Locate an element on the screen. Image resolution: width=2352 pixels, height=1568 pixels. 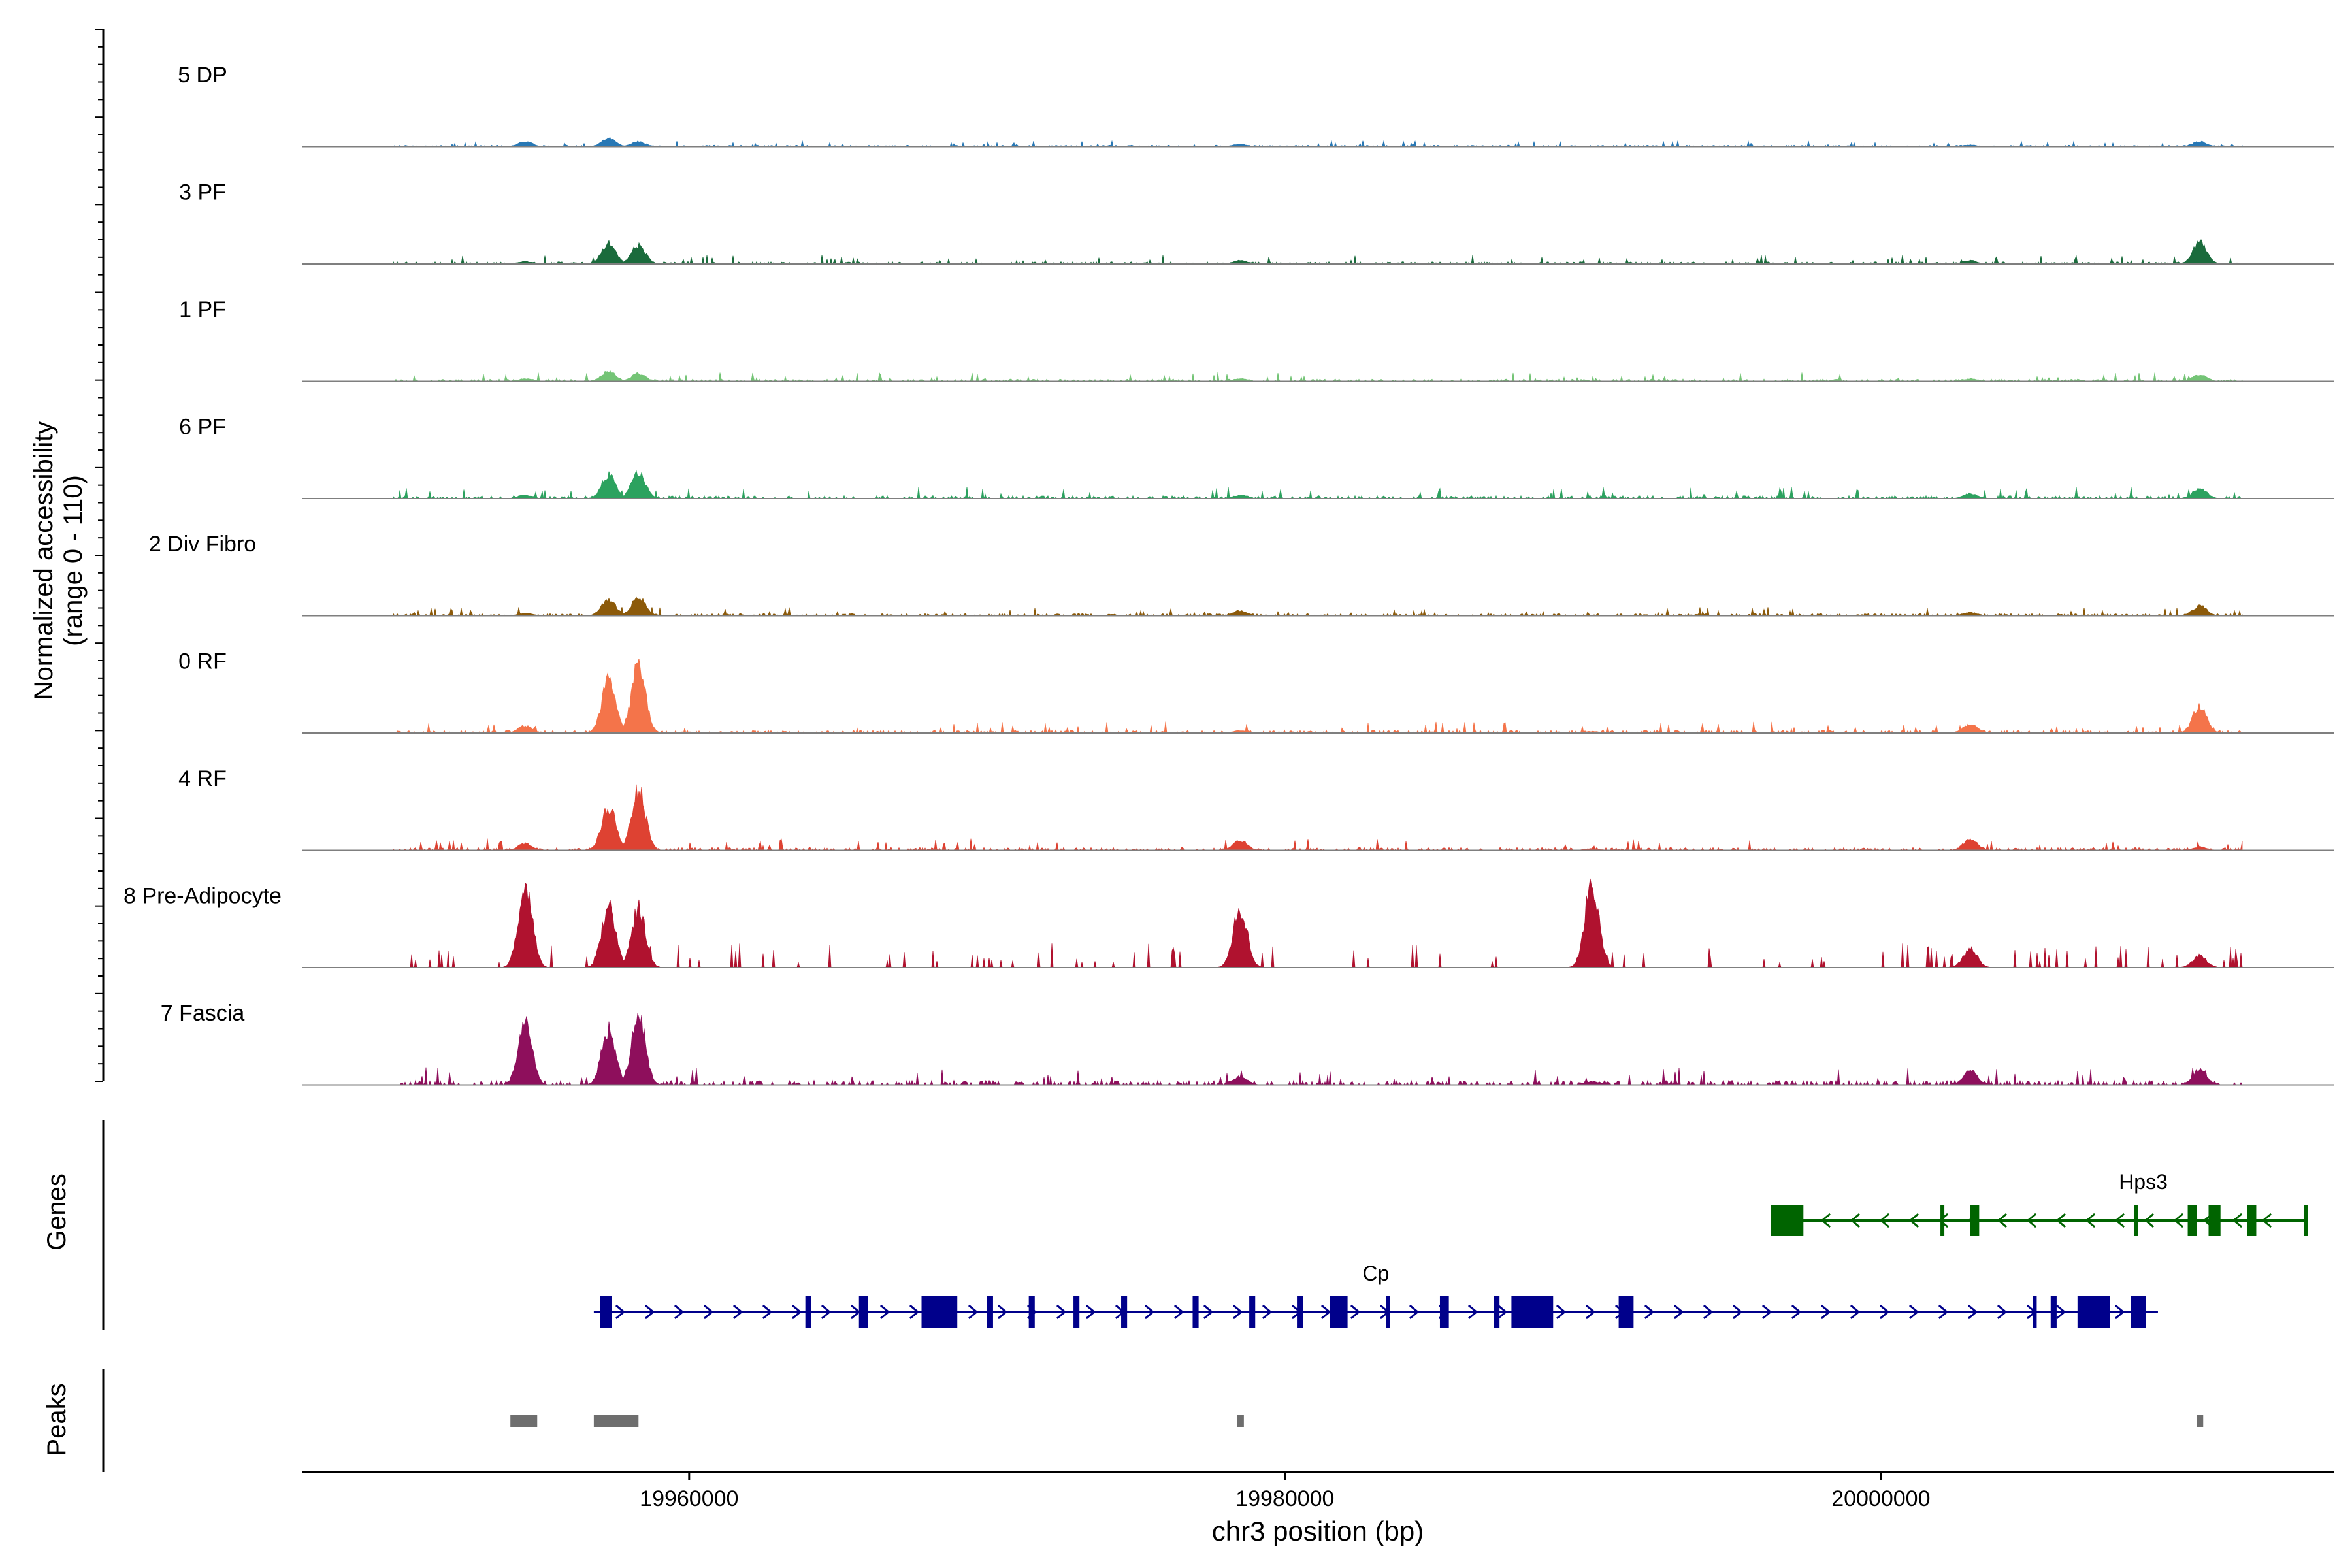
gene: Hps3 is located at coordinates (2039, 1203).